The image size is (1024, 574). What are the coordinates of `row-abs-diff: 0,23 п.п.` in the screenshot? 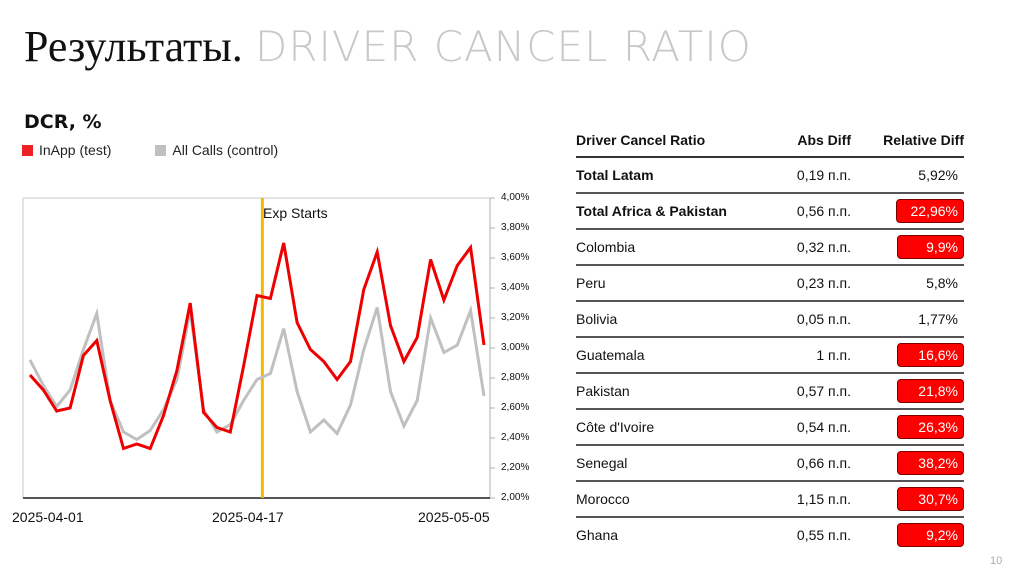 It's located at (823, 283).